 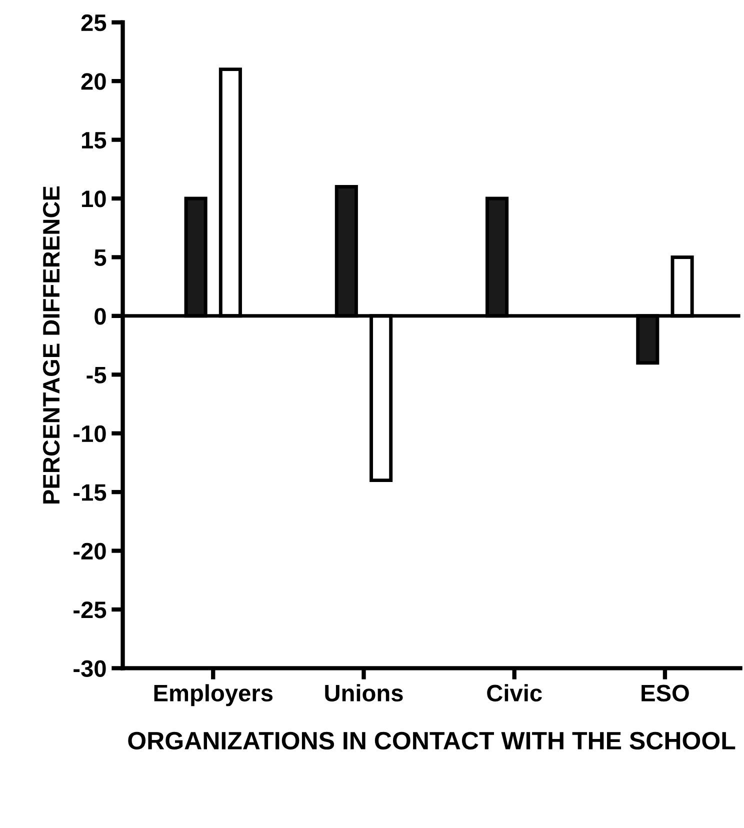 What do you see at coordinates (93, 23) in the screenshot?
I see `y-tick-label: 25` at bounding box center [93, 23].